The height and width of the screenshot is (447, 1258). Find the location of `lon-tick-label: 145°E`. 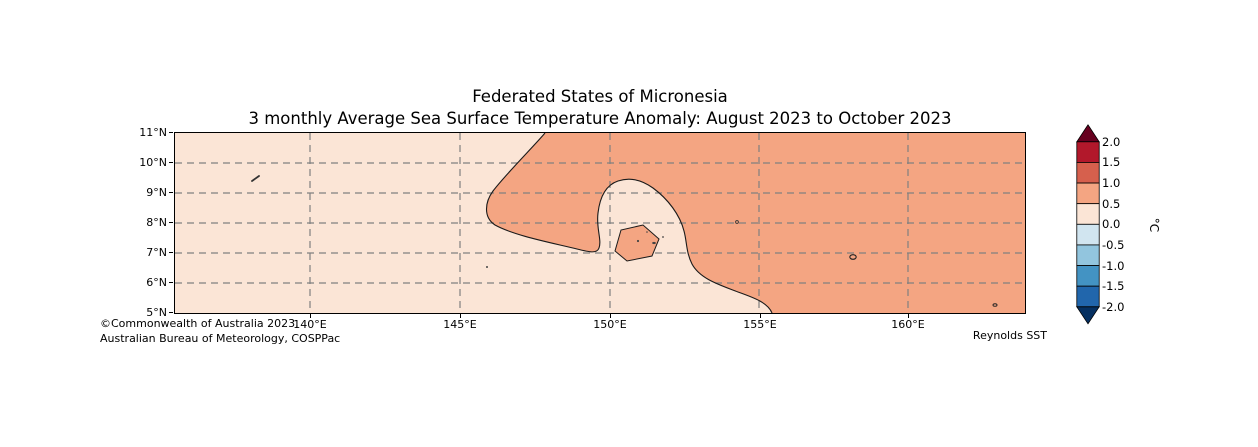

lon-tick-label: 145°E is located at coordinates (460, 324).